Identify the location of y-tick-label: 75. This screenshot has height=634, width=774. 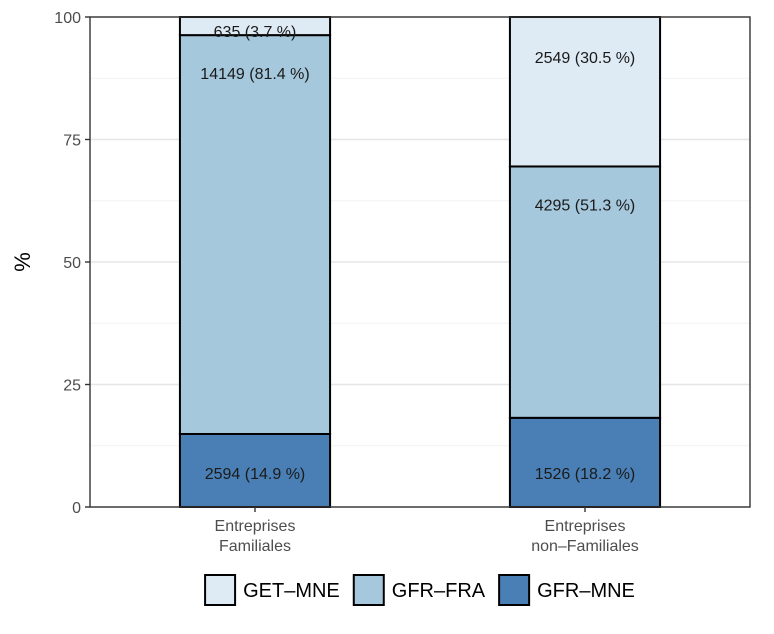
(72, 141).